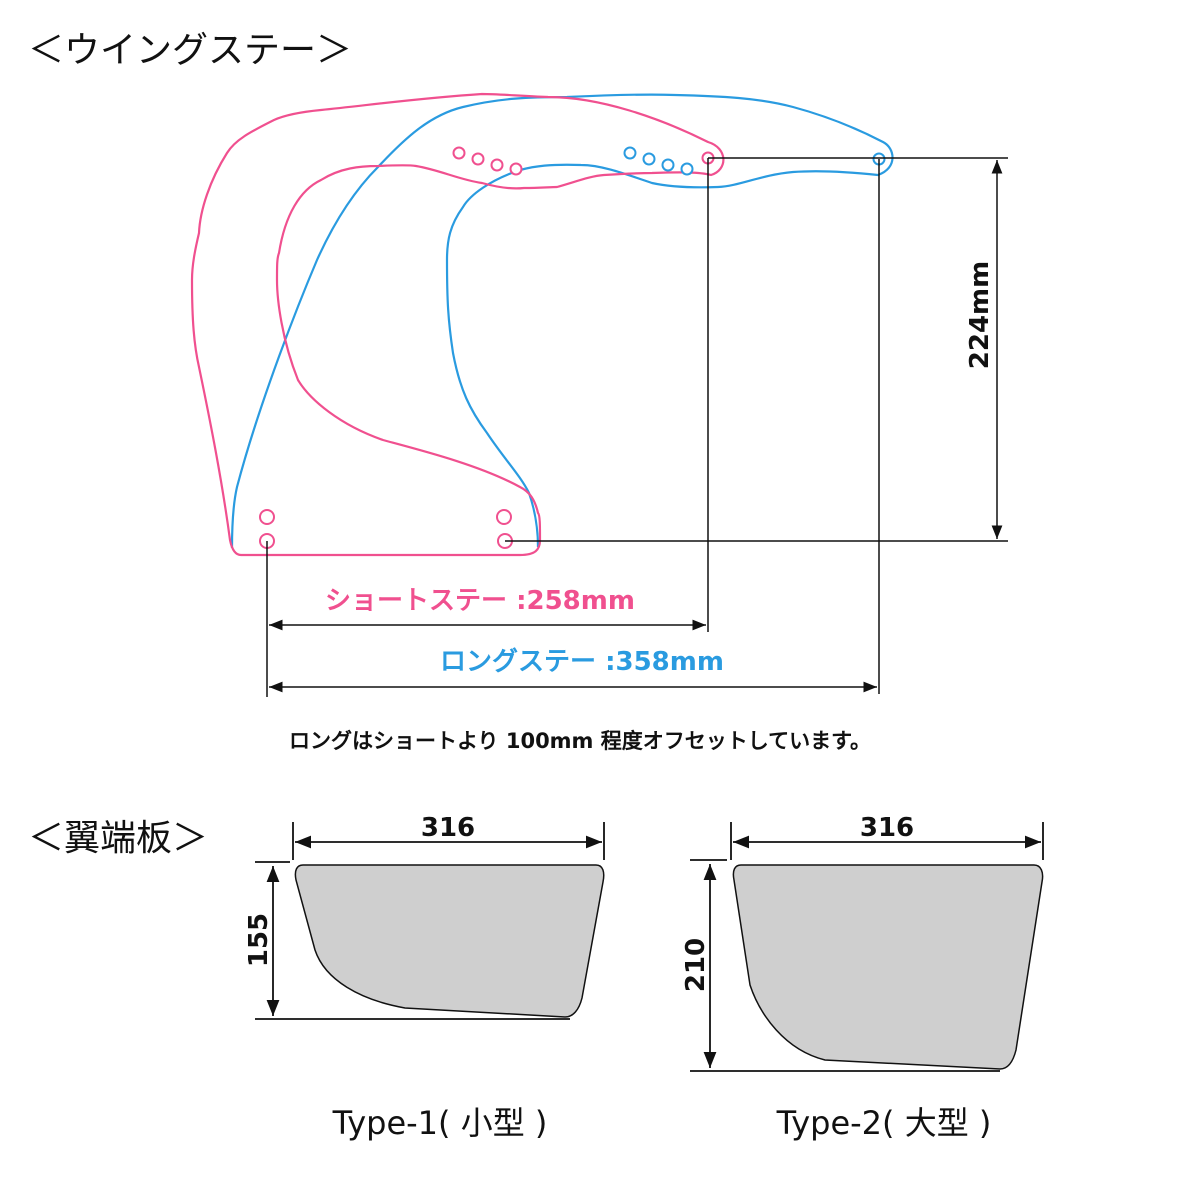 This screenshot has width=1200, height=1201. What do you see at coordinates (487, 347) in the screenshot?
I see `short-stay-holes` at bounding box center [487, 347].